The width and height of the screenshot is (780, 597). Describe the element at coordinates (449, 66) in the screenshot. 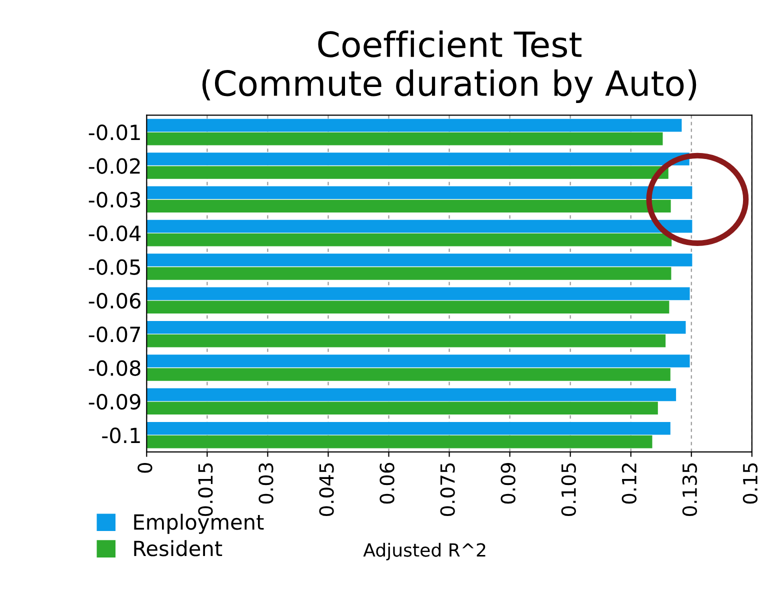

I see `chart-title: Coefficient Test (Commute duration by Auto)` at that location.